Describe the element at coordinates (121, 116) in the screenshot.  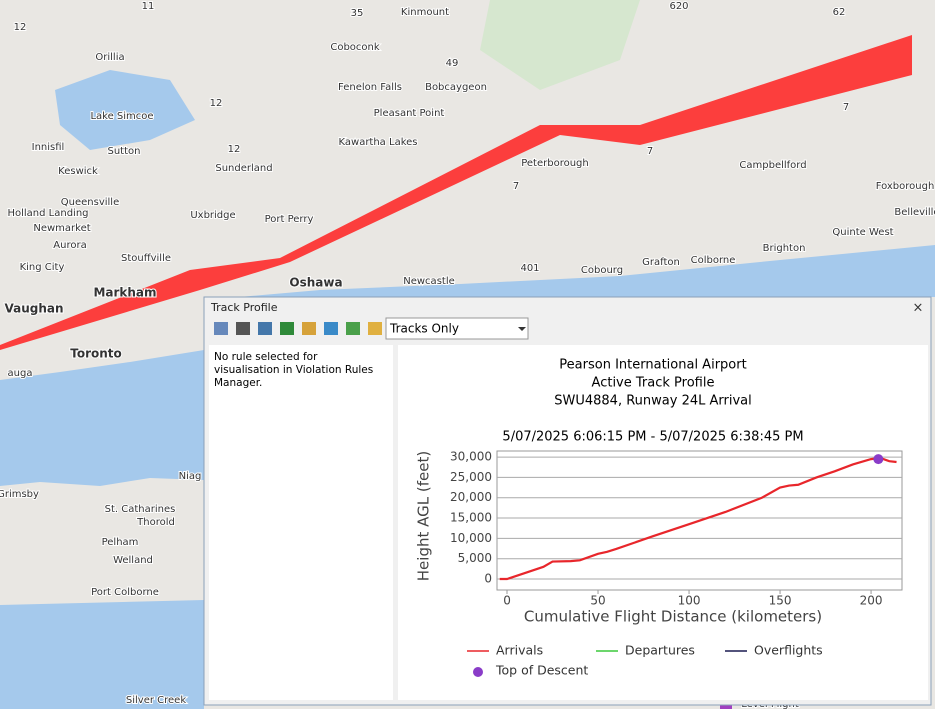
I see `map-label: Lake Simcoe` at that location.